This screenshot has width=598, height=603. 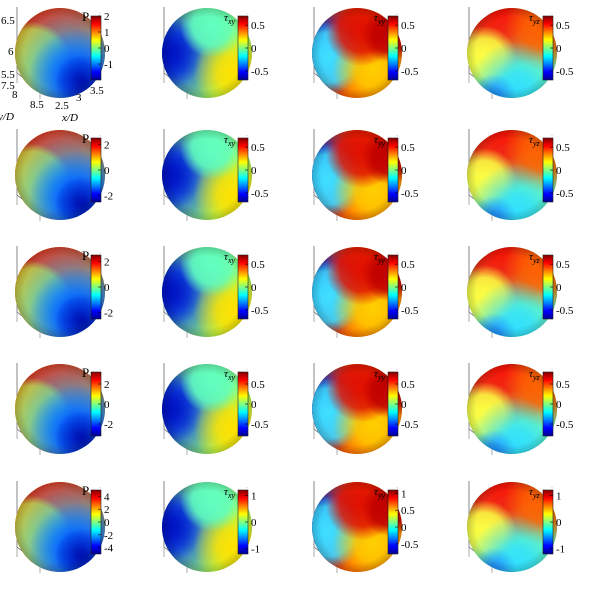 I want to click on x-axis-label: x/D, so click(x=69, y=118).